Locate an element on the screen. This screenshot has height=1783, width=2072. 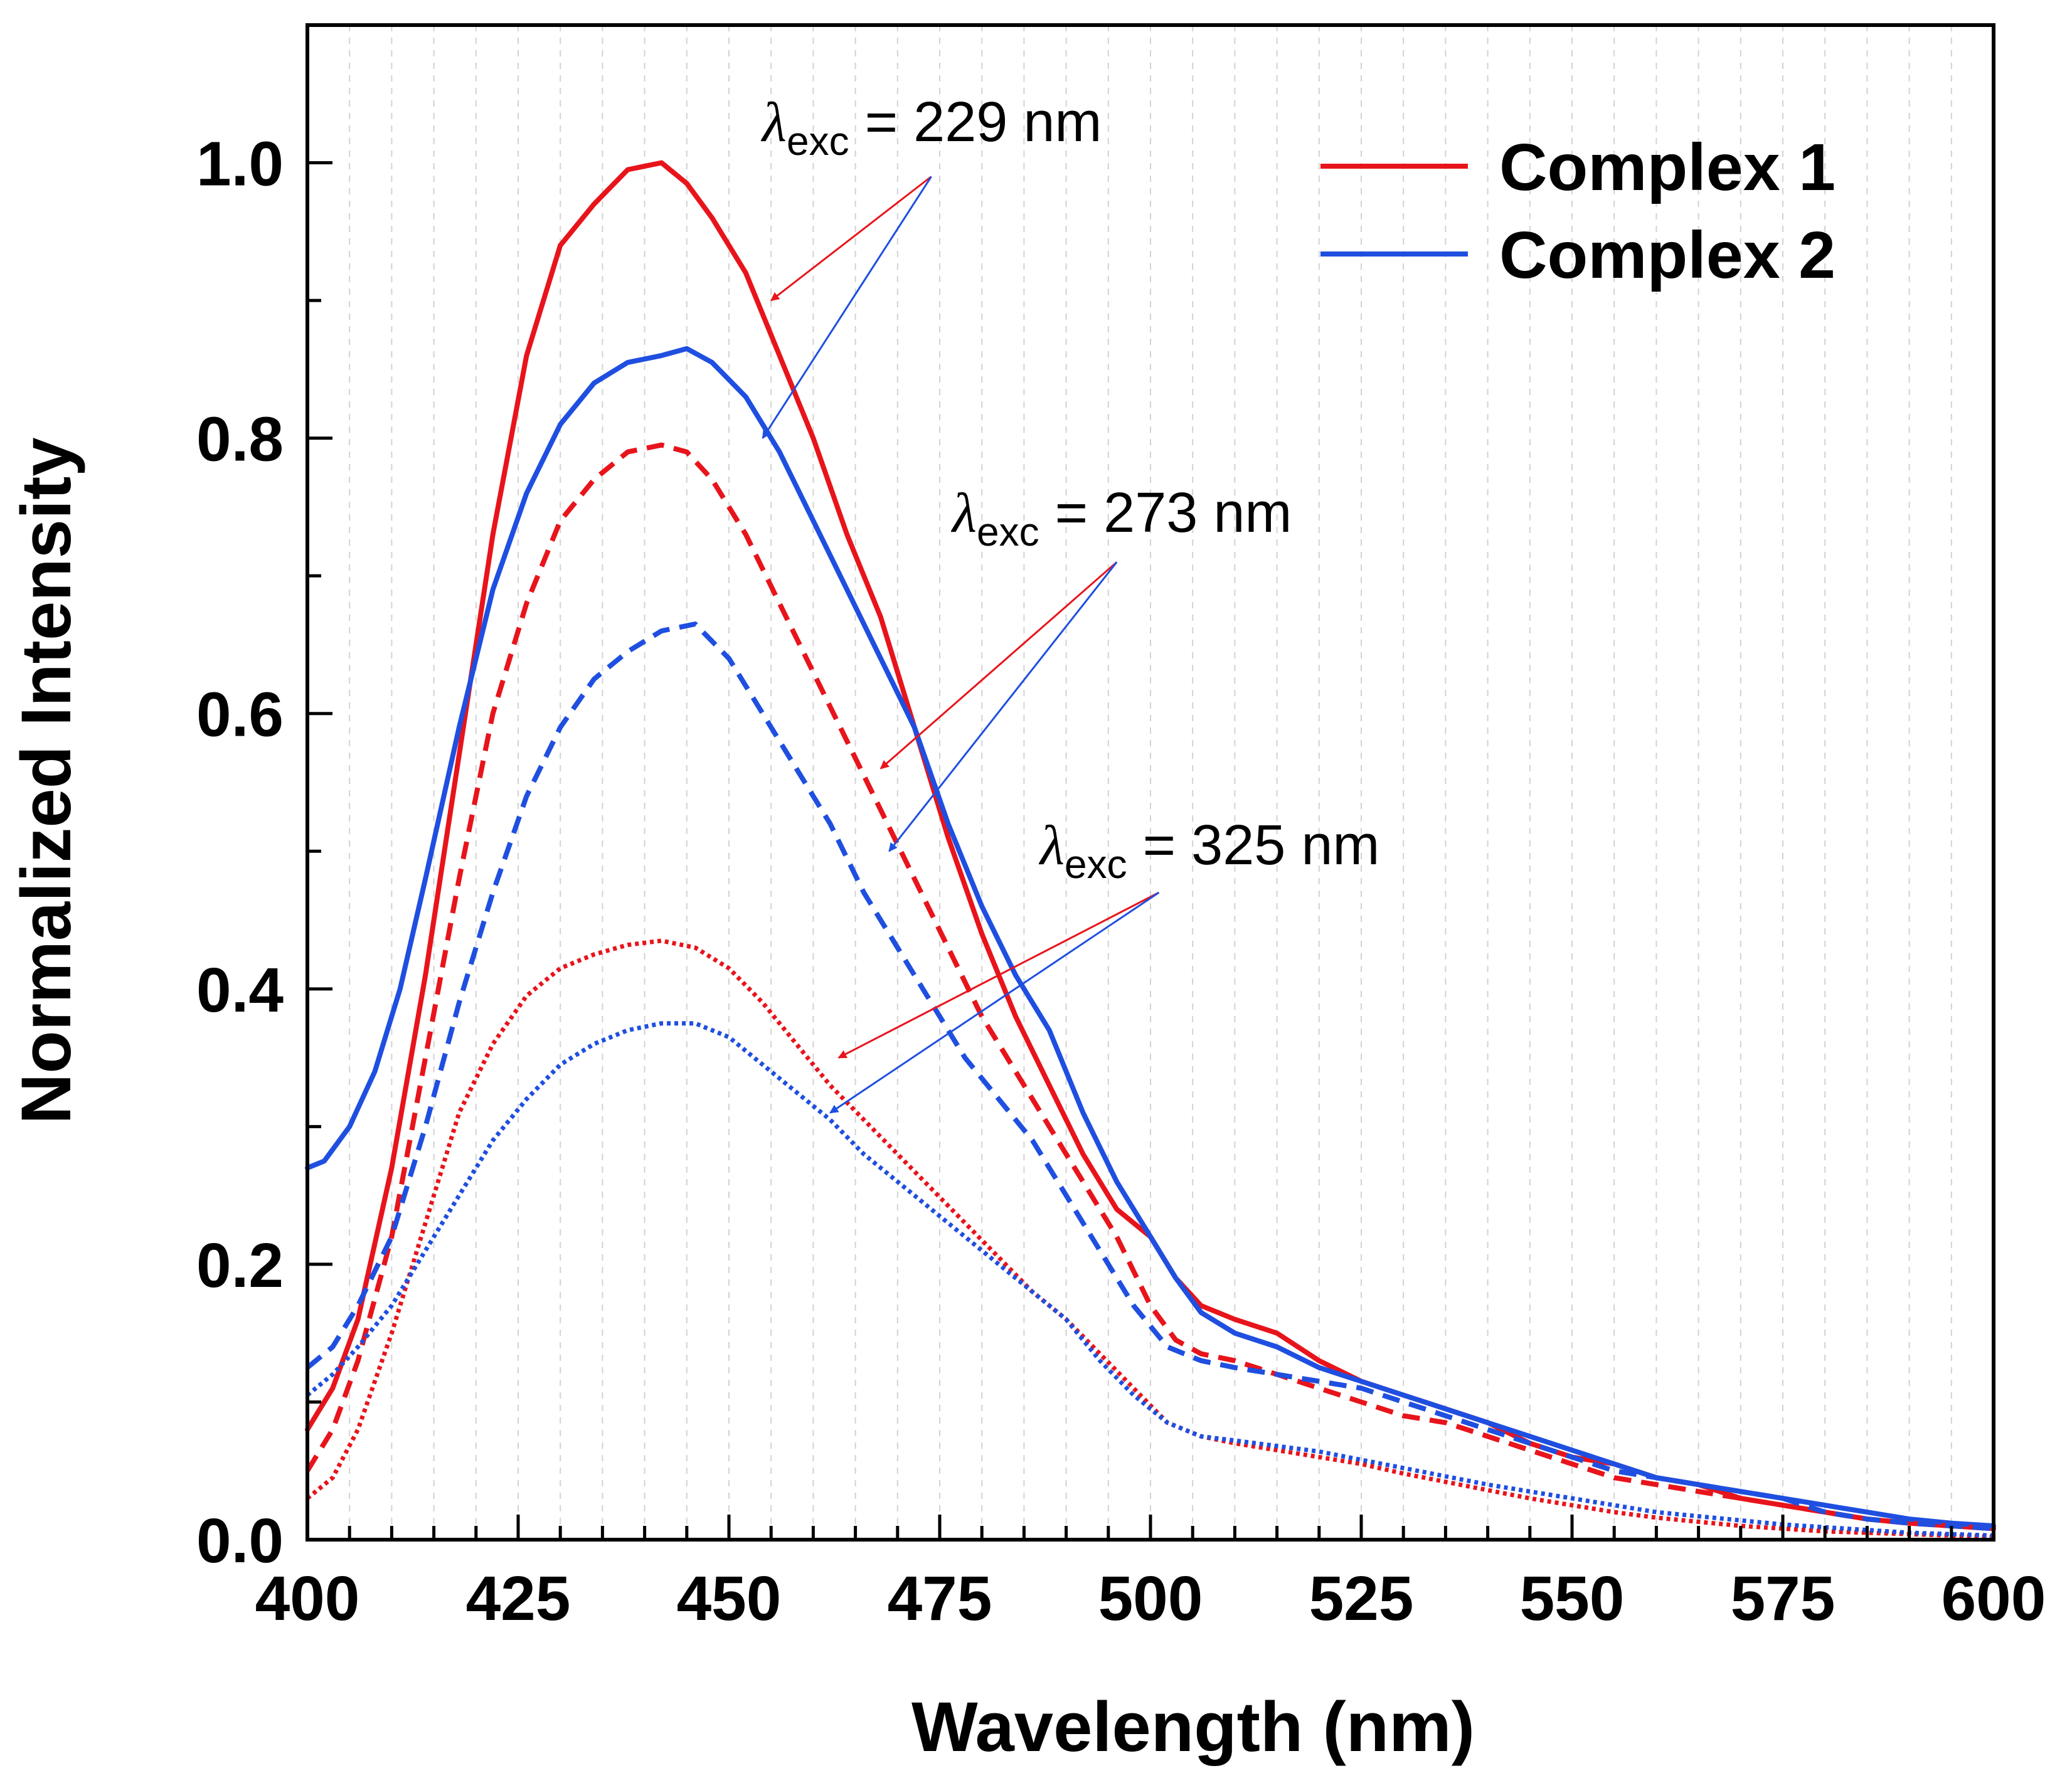
x-tick-label: 500 is located at coordinates (1150, 1598).